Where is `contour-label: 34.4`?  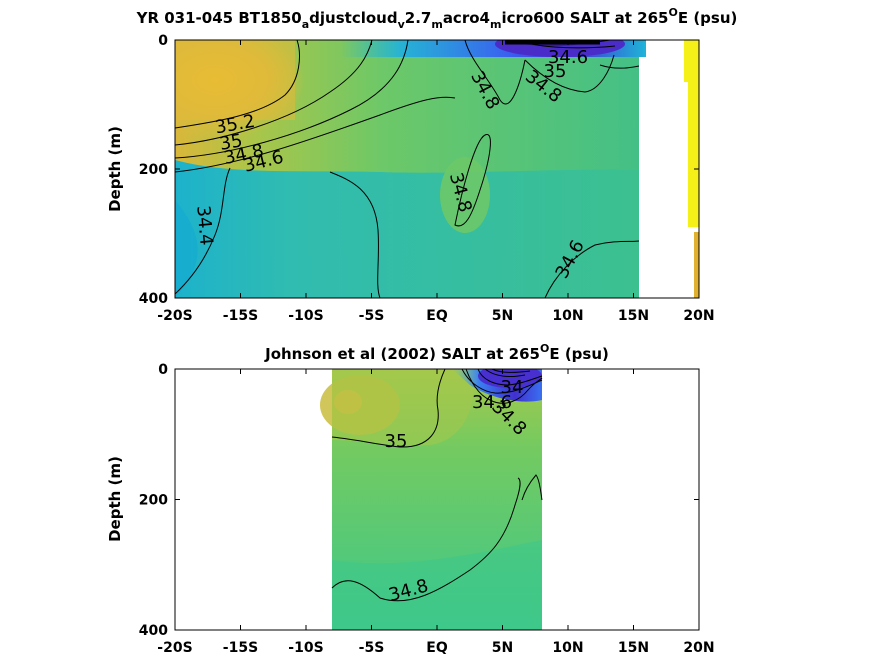
contour-label: 34.4 is located at coordinates (204, 226).